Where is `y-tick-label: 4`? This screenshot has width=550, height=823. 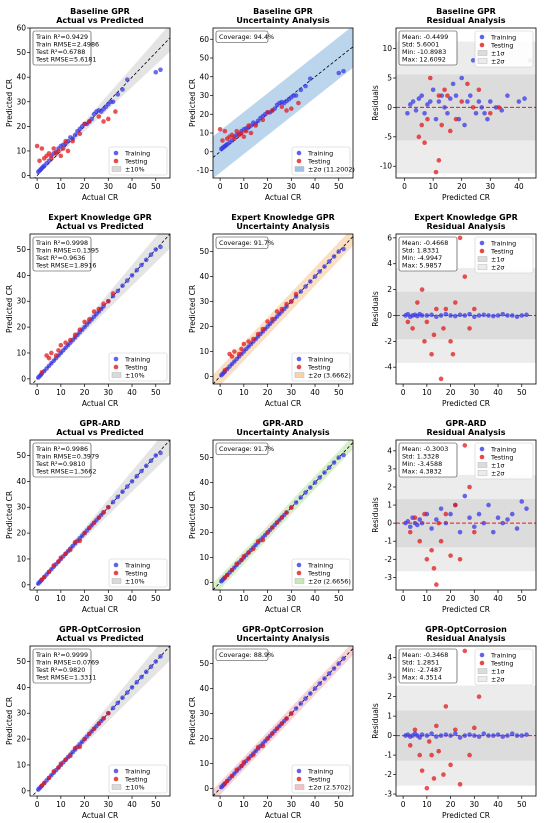
y-tick-label: 4 is located at coordinates (389, 657).